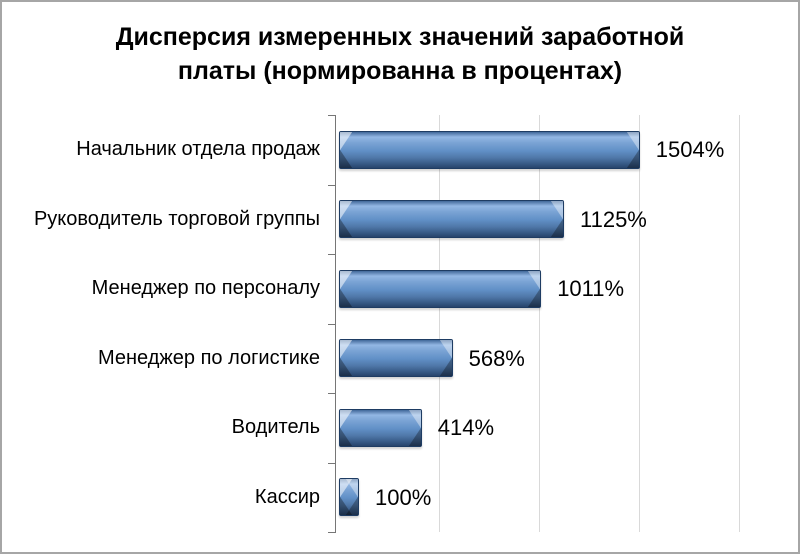  I want to click on value-label: 100%, so click(403, 497).